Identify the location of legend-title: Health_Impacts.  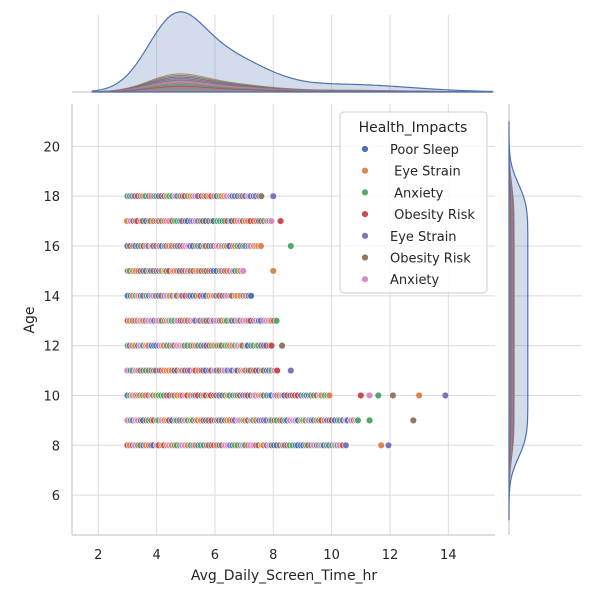
(413, 128).